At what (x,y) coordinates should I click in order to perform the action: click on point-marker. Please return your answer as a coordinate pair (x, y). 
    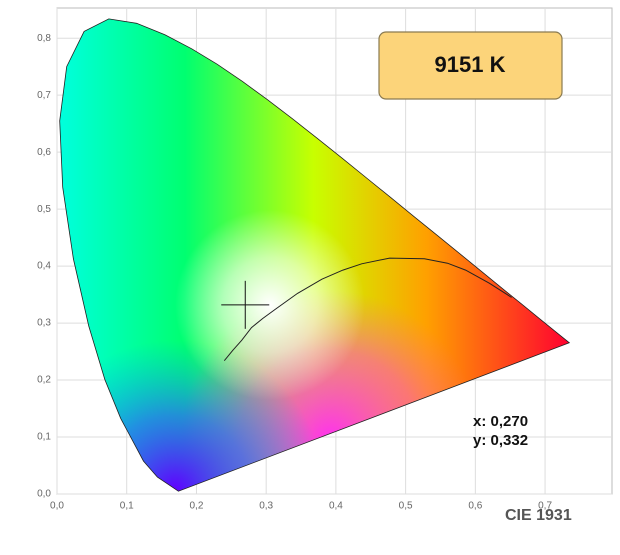
    Looking at the image, I should click on (245, 304).